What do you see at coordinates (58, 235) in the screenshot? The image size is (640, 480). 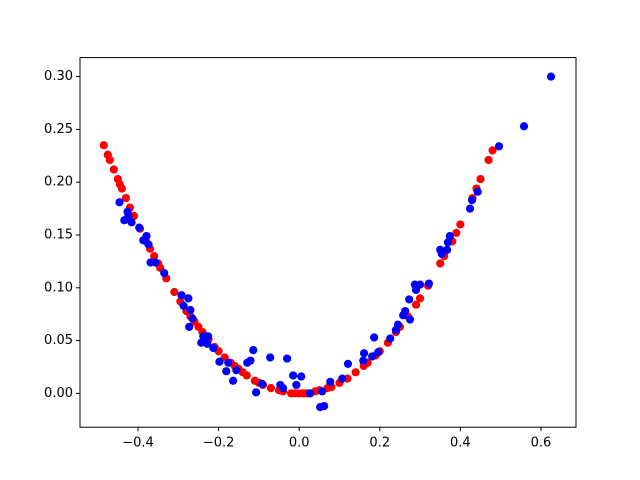 I see `y-tick-label: 0.15` at bounding box center [58, 235].